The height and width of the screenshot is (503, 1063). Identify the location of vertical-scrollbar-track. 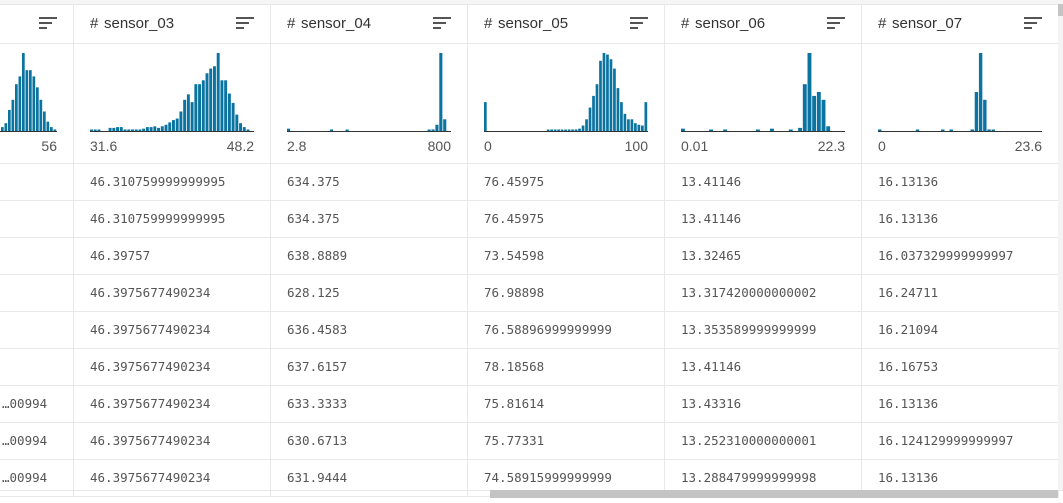
(1060, 247).